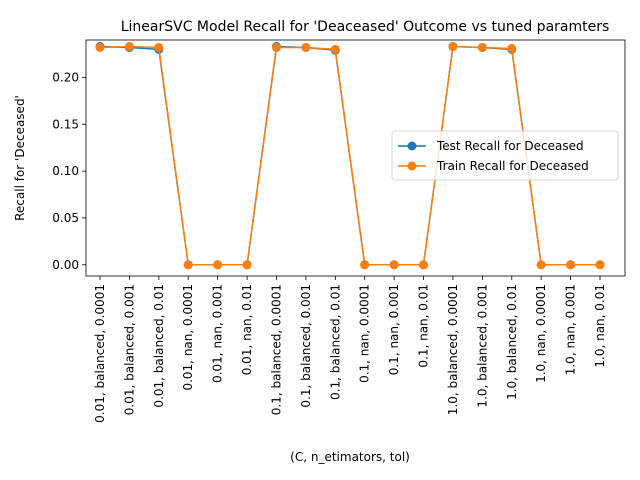 The image size is (640, 480). What do you see at coordinates (159, 346) in the screenshot?
I see `x-tick-label: 0.01, balanced, 0.01` at bounding box center [159, 346].